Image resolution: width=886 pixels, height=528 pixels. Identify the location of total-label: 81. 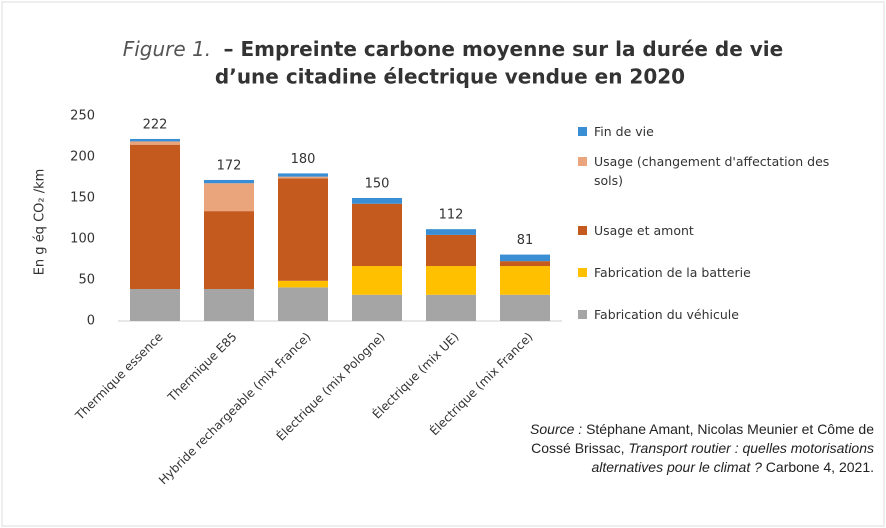
(525, 240).